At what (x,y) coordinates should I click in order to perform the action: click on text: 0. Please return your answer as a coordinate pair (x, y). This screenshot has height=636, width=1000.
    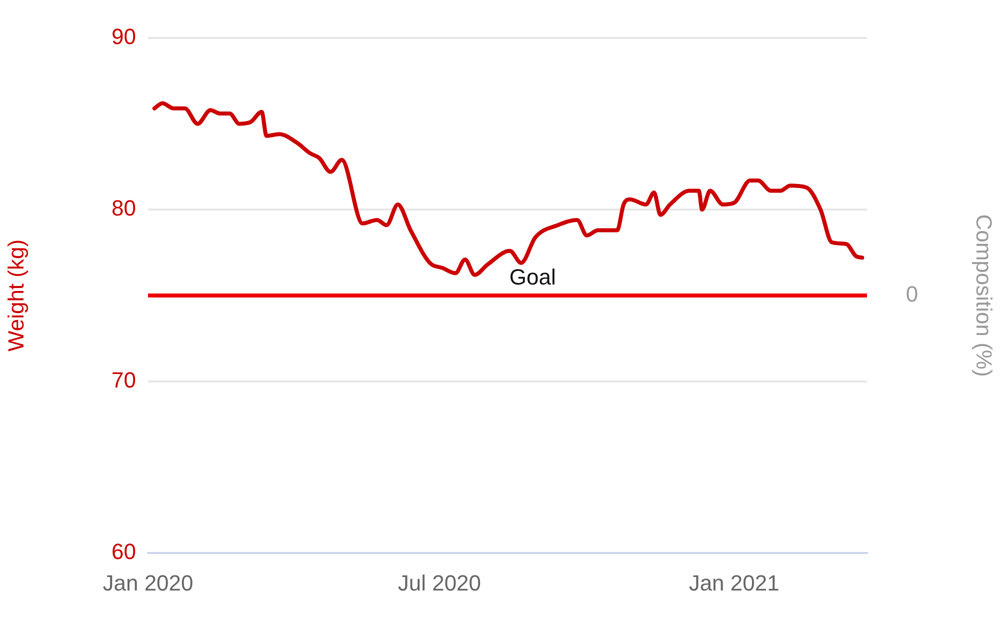
    Looking at the image, I should click on (912, 294).